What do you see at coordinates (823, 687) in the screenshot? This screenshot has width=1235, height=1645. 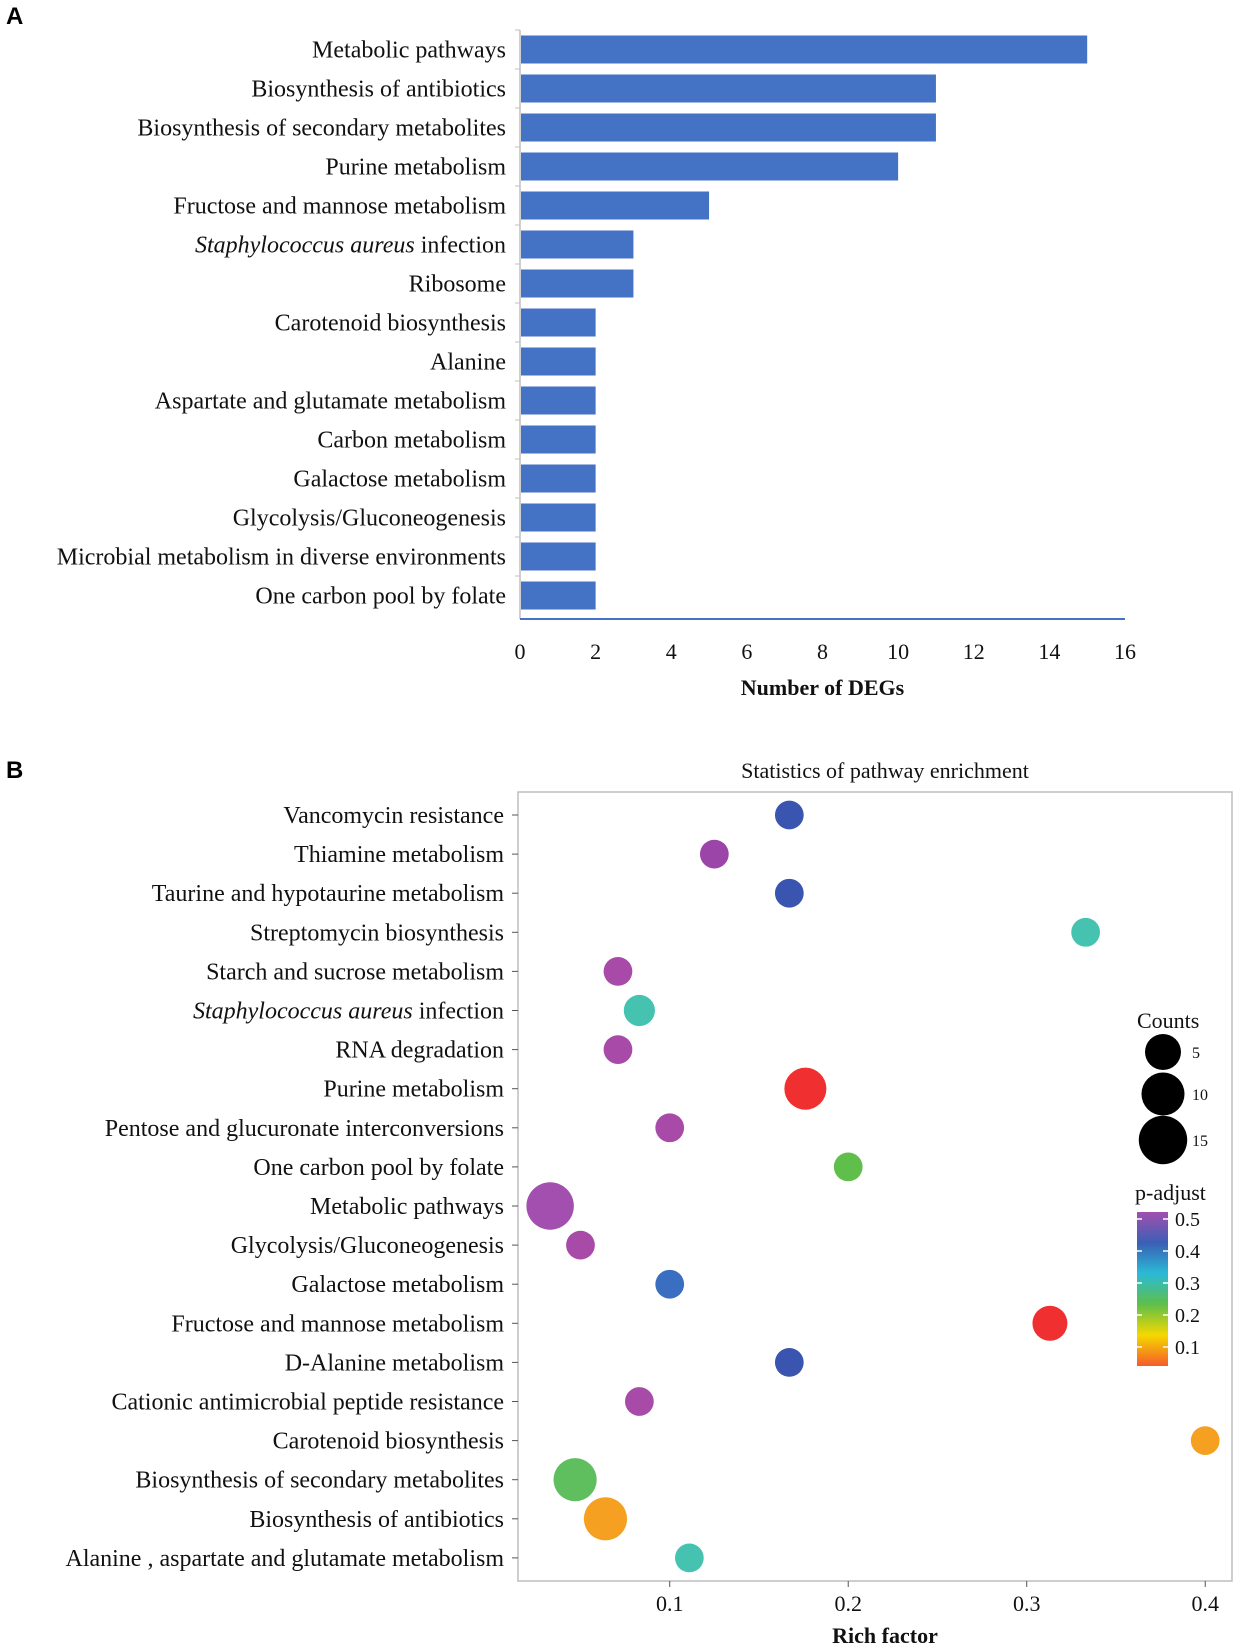 I see `x-axis-title: Number of DEGs` at bounding box center [823, 687].